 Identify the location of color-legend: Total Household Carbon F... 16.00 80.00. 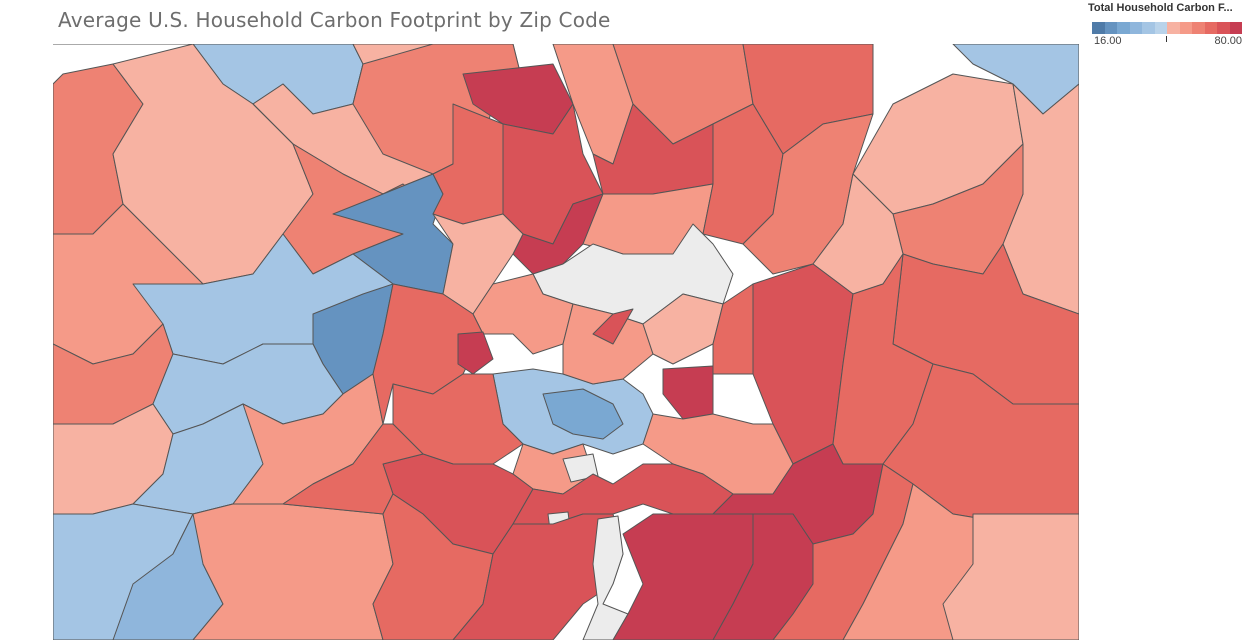
(1168, 25).